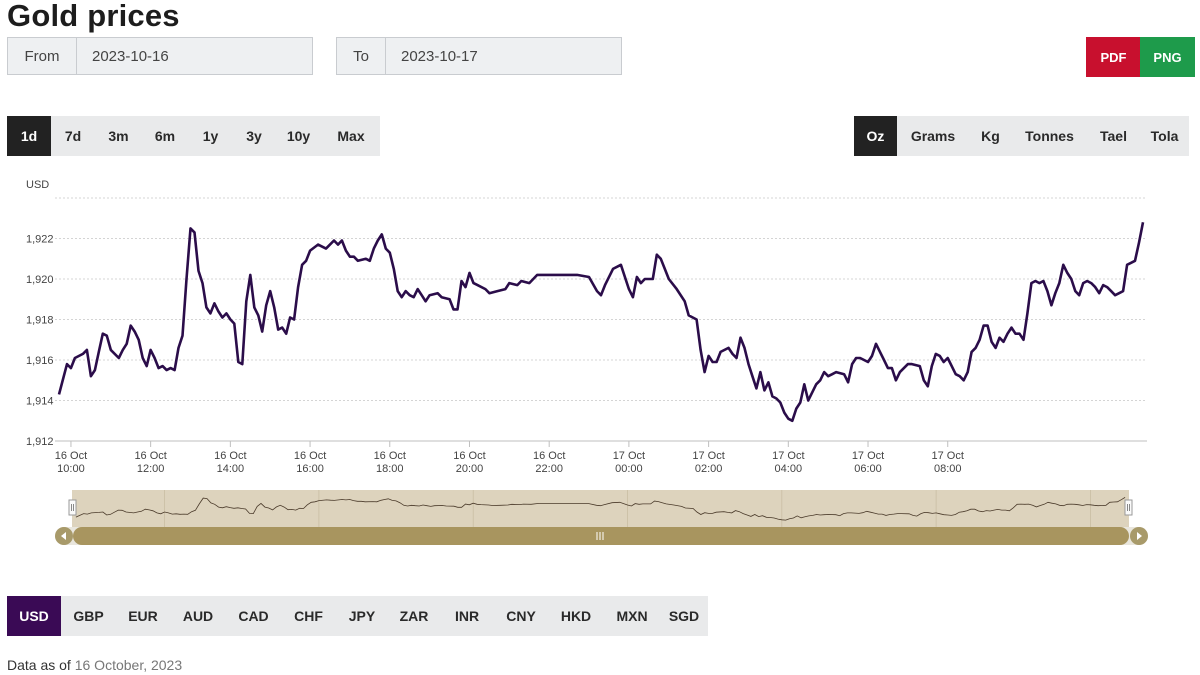  I want to click on currency-button-zar: ZAR, so click(414, 616).